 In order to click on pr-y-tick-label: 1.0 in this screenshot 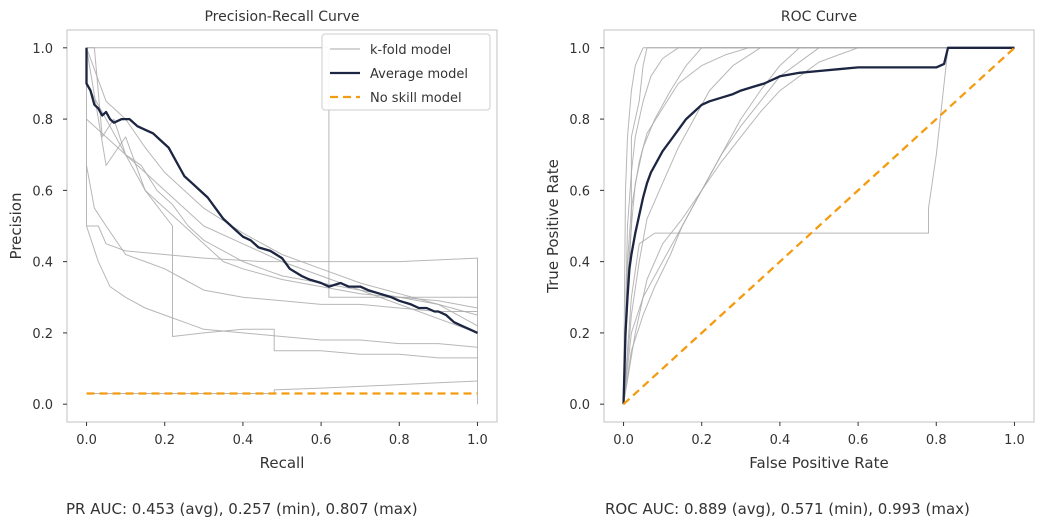, I will do `click(42, 49)`.